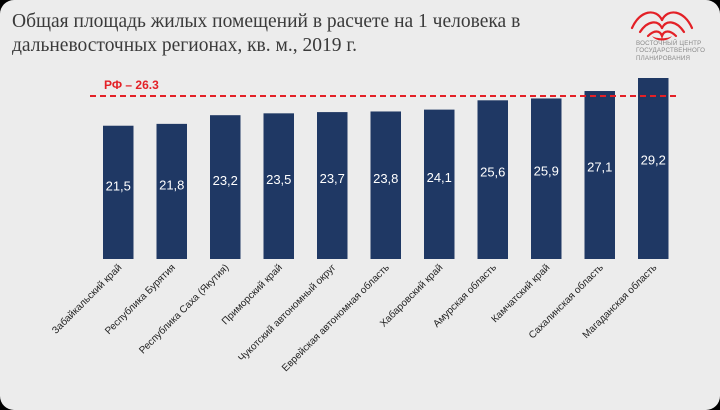  What do you see at coordinates (546, 171) in the screenshot?
I see `data-label: 25,9` at bounding box center [546, 171].